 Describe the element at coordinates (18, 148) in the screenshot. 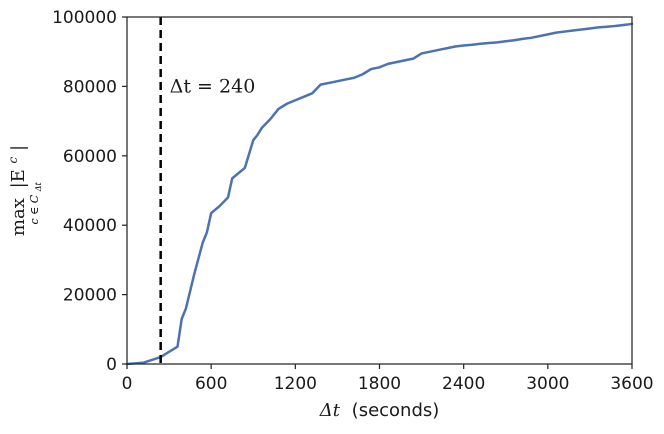

I see `y-axis-title-close: |` at that location.